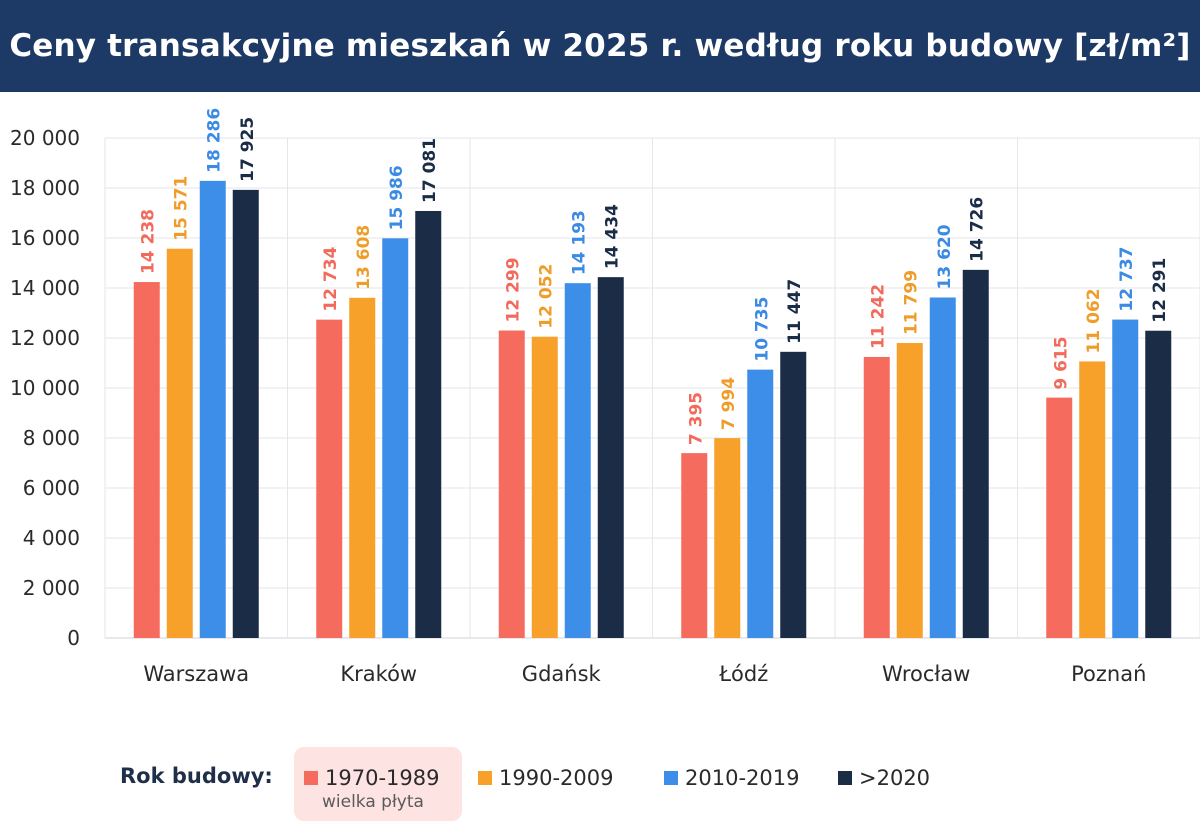  I want to click on bar-value-label: 9 615, so click(1061, 362).